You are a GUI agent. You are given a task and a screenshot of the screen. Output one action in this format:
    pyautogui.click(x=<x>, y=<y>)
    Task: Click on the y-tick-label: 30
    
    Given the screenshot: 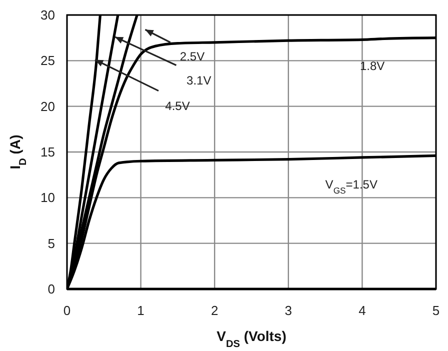 What is the action you would take?
    pyautogui.click(x=47, y=15)
    